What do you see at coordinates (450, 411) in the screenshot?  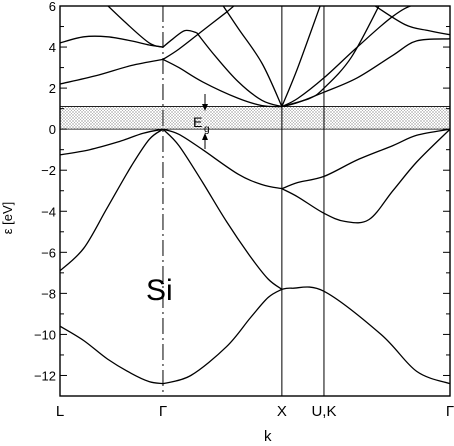 I see `k-point-label-4: Γ` at bounding box center [450, 411].